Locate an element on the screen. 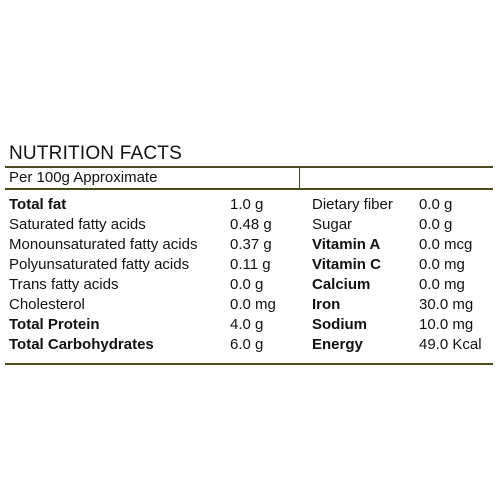 The width and height of the screenshot is (500, 500). nutrient-label: Calcium is located at coordinates (341, 284).